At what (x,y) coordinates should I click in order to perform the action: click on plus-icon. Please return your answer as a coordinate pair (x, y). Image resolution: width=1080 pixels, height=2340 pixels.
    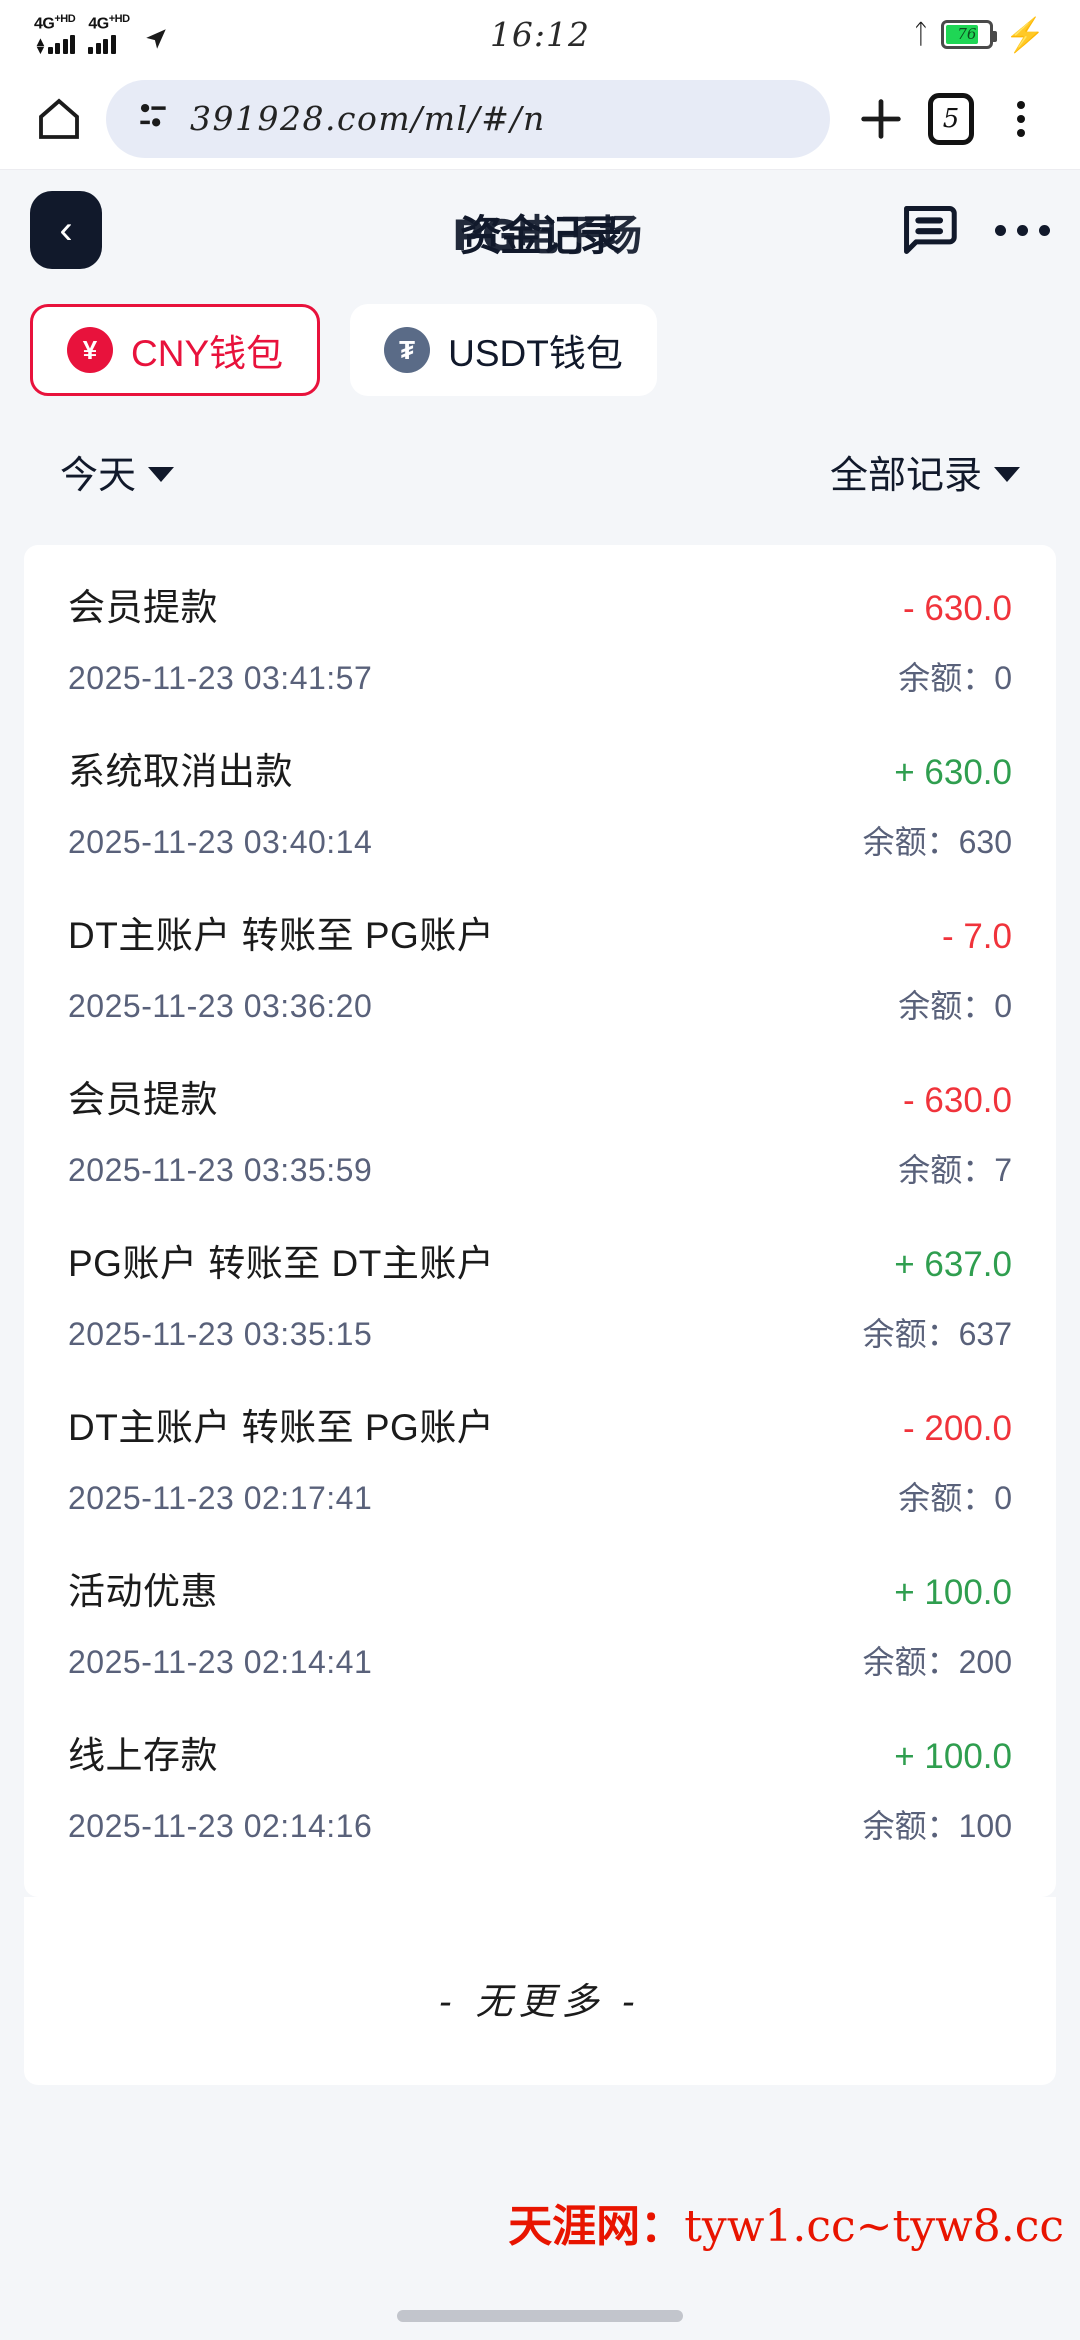
    Looking at the image, I should click on (881, 119).